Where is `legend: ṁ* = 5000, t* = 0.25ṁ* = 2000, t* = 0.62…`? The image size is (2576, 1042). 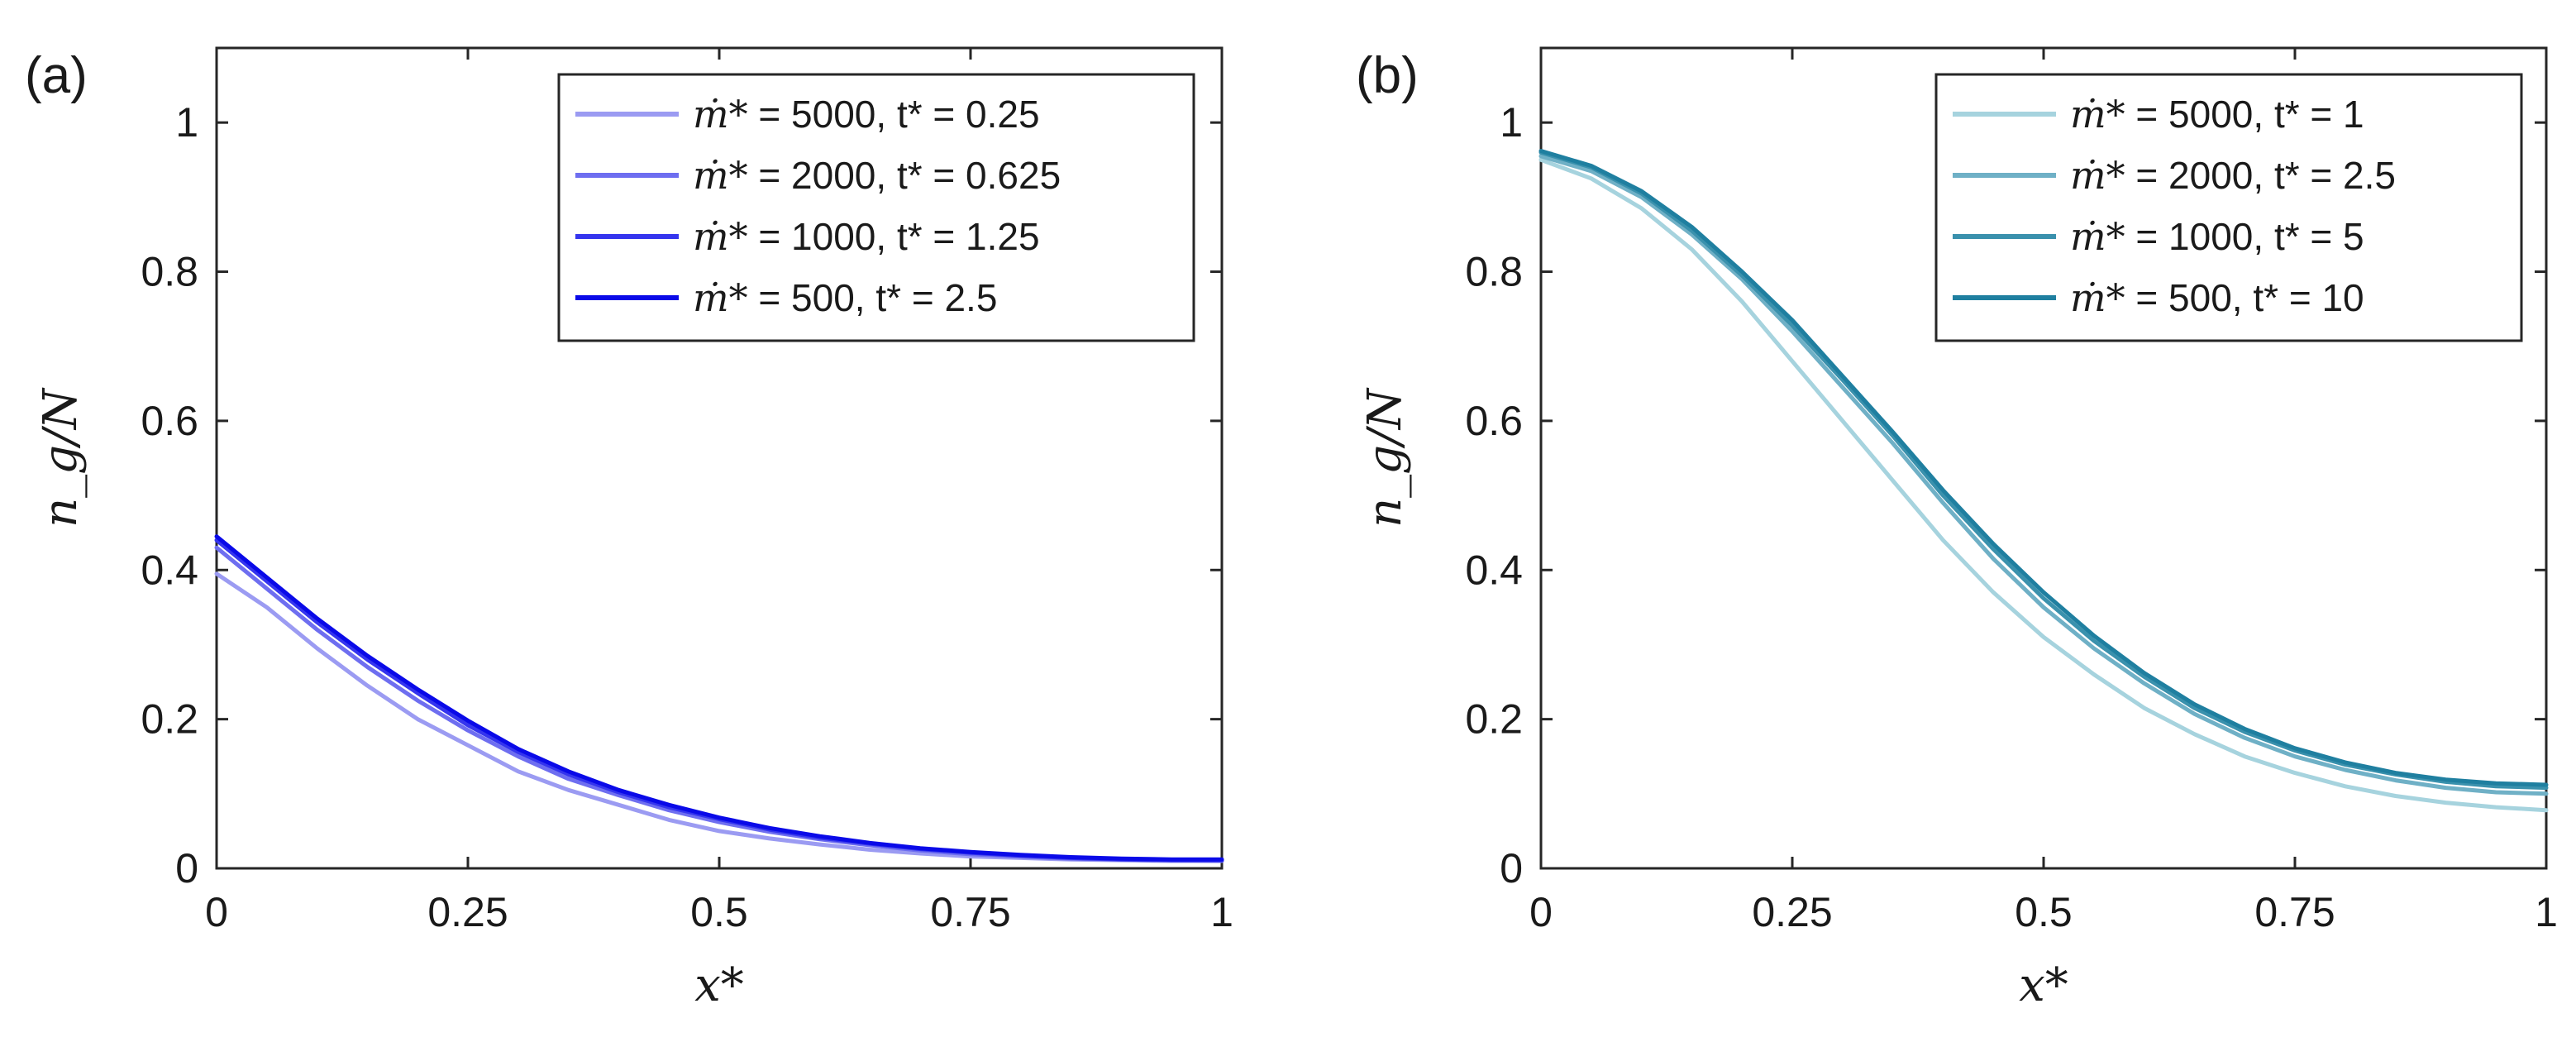
legend: ṁ* = 5000, t* = 0.25ṁ* = 2000, t* = 0.62… is located at coordinates (876, 207).